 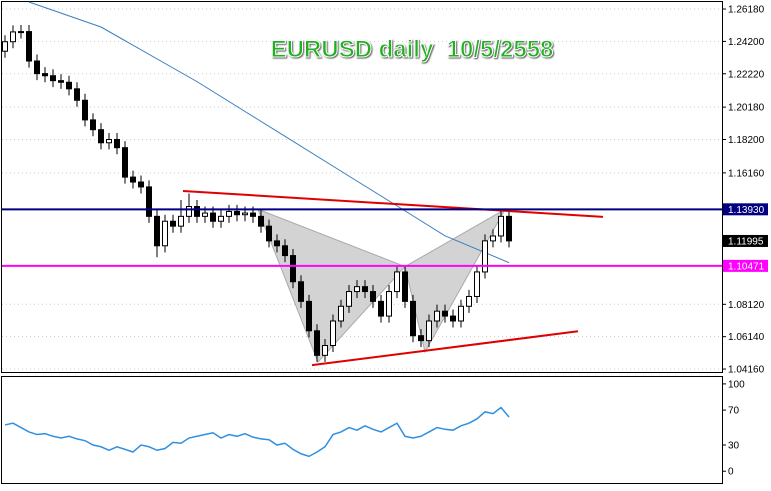 I want to click on y-tick-label: 1.06140, so click(x=746, y=337).